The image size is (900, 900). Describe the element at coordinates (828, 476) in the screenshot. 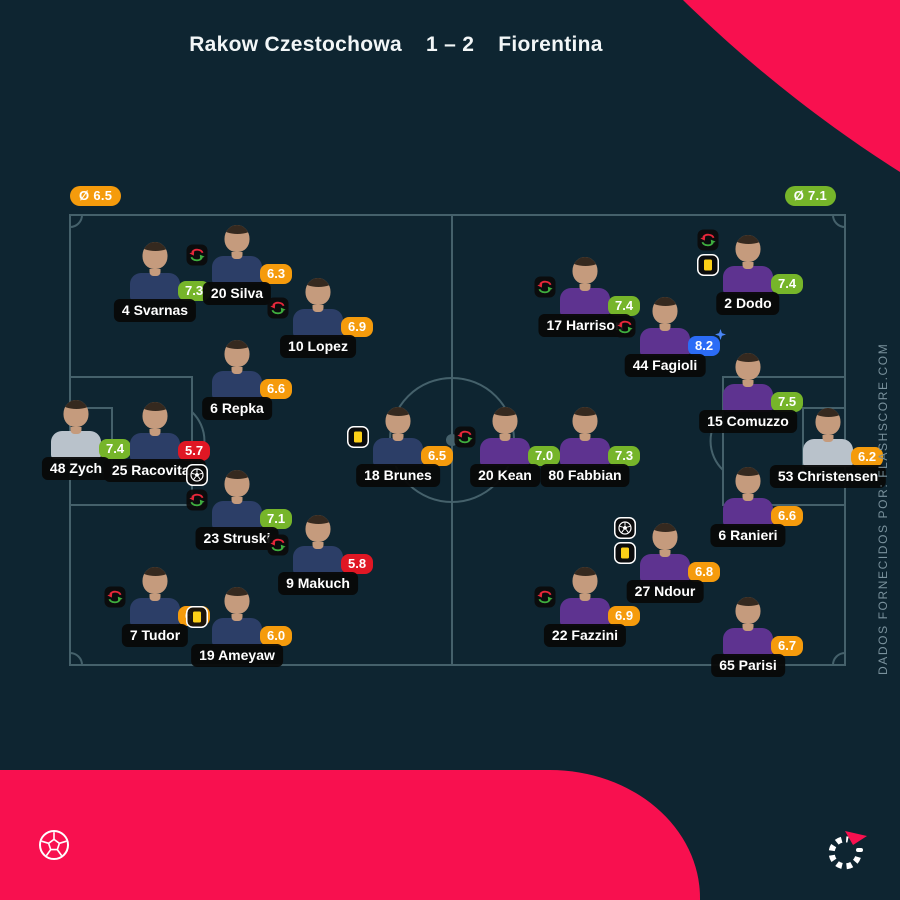

I see `player-name-label: 53 Christensen` at that location.